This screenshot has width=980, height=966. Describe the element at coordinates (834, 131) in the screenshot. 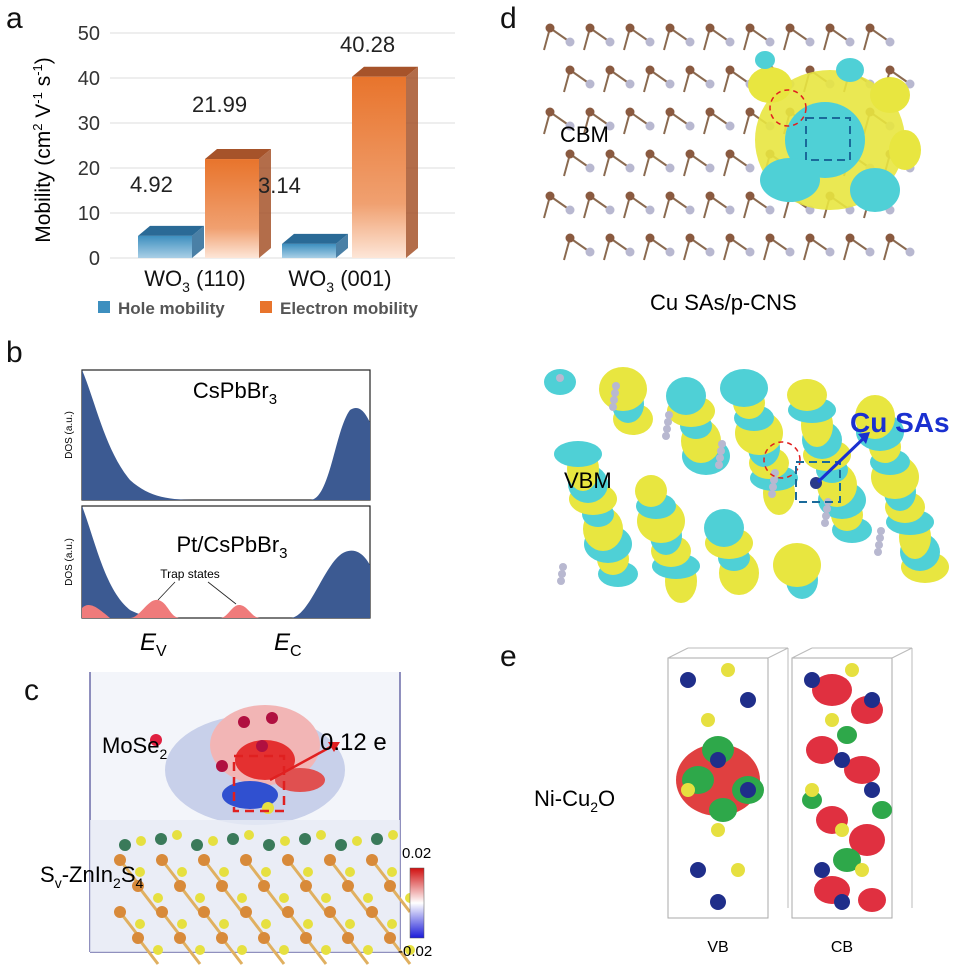

I see `cbm-orbitals` at that location.